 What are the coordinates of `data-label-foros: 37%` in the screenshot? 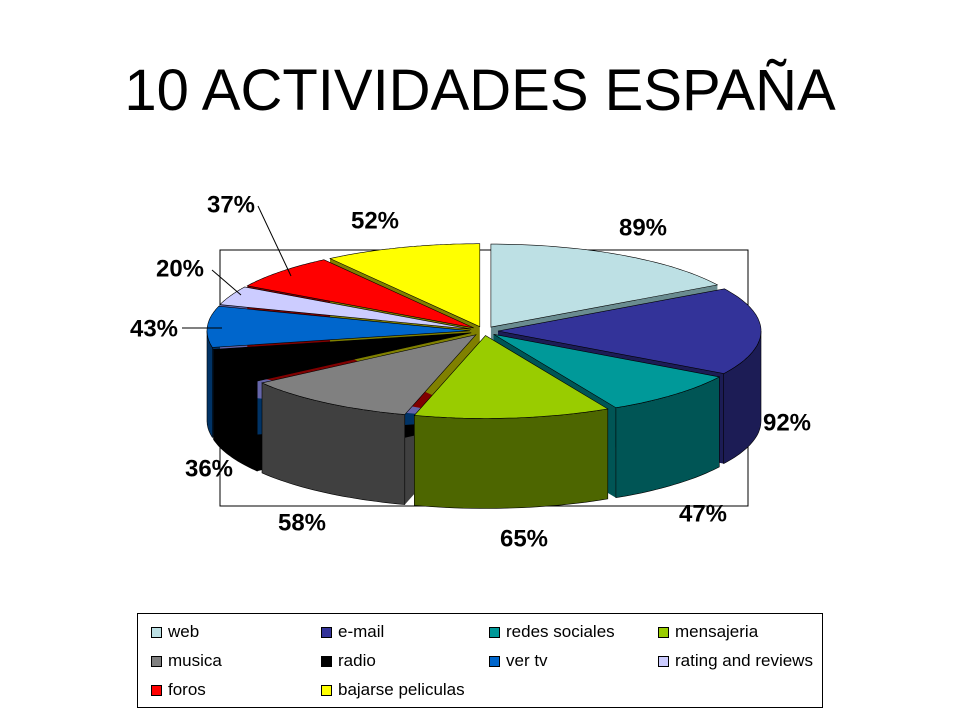 It's located at (231, 204).